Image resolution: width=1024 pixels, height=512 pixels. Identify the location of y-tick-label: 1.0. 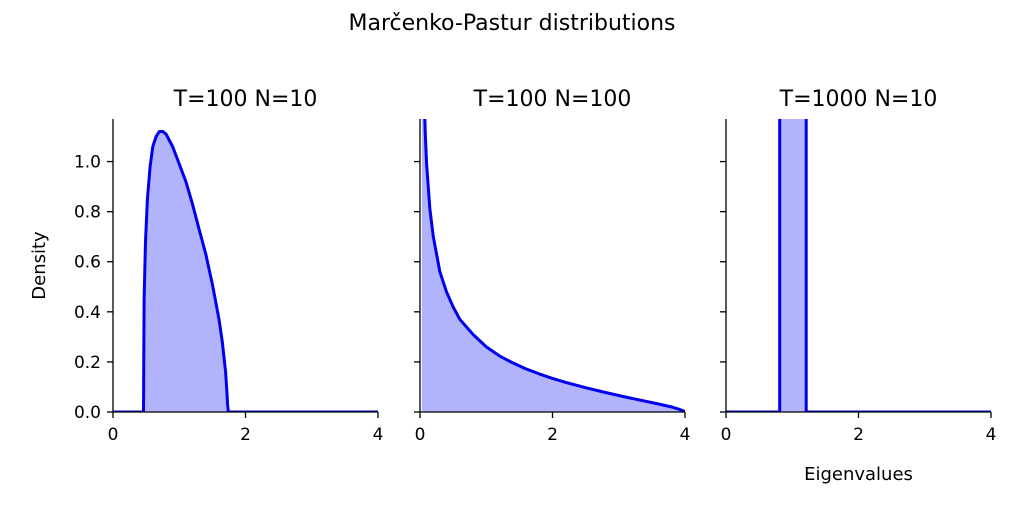
(87, 163).